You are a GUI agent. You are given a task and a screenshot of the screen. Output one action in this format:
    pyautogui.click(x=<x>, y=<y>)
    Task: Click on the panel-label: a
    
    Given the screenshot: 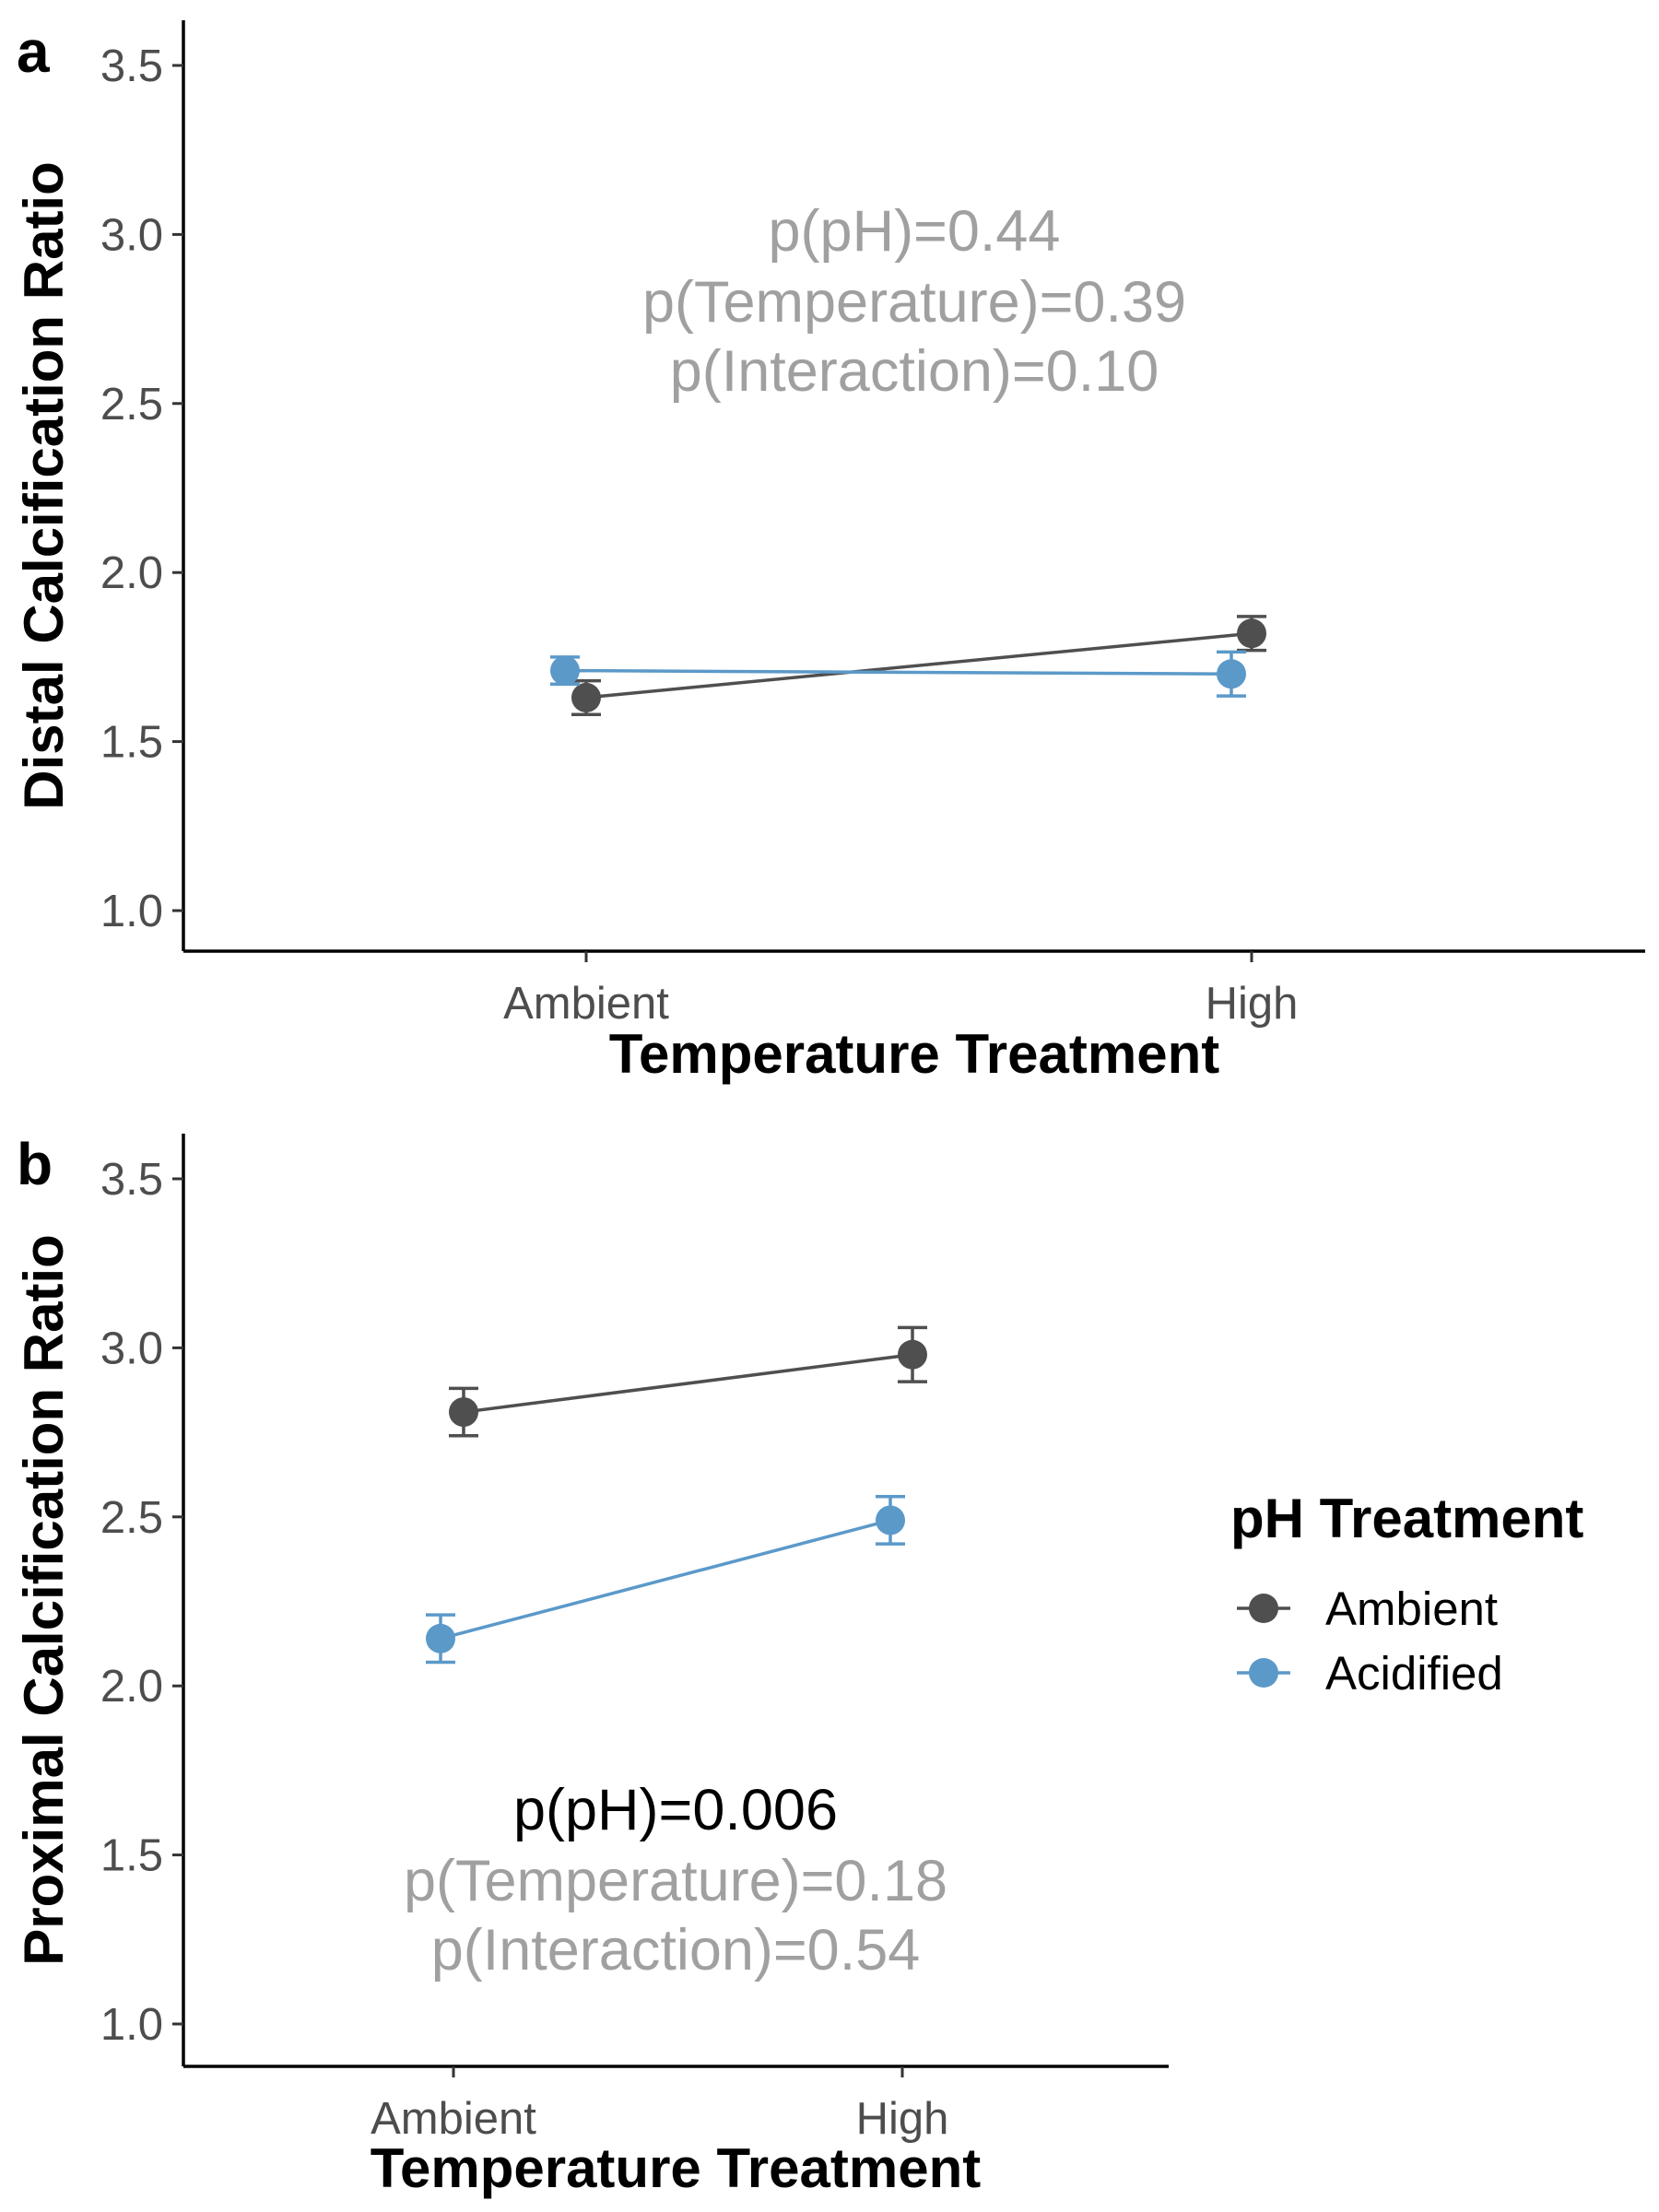 What is the action you would take?
    pyautogui.click(x=33, y=51)
    